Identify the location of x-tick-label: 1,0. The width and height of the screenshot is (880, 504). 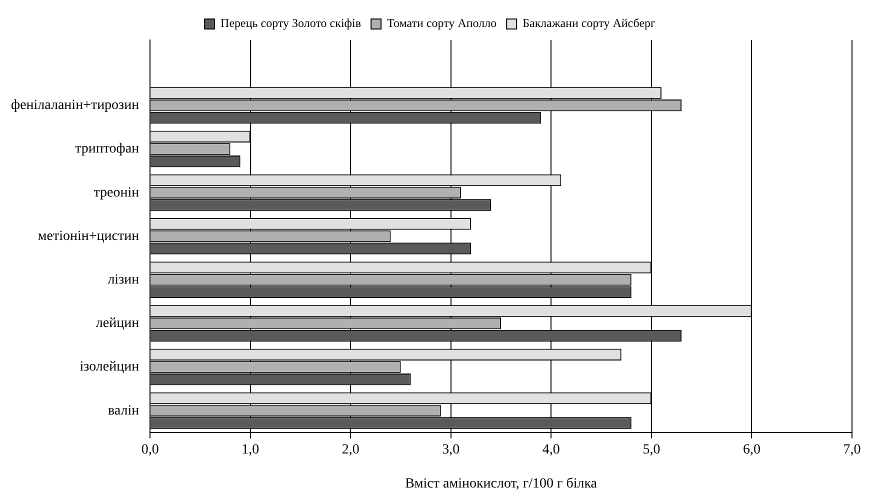
(251, 450).